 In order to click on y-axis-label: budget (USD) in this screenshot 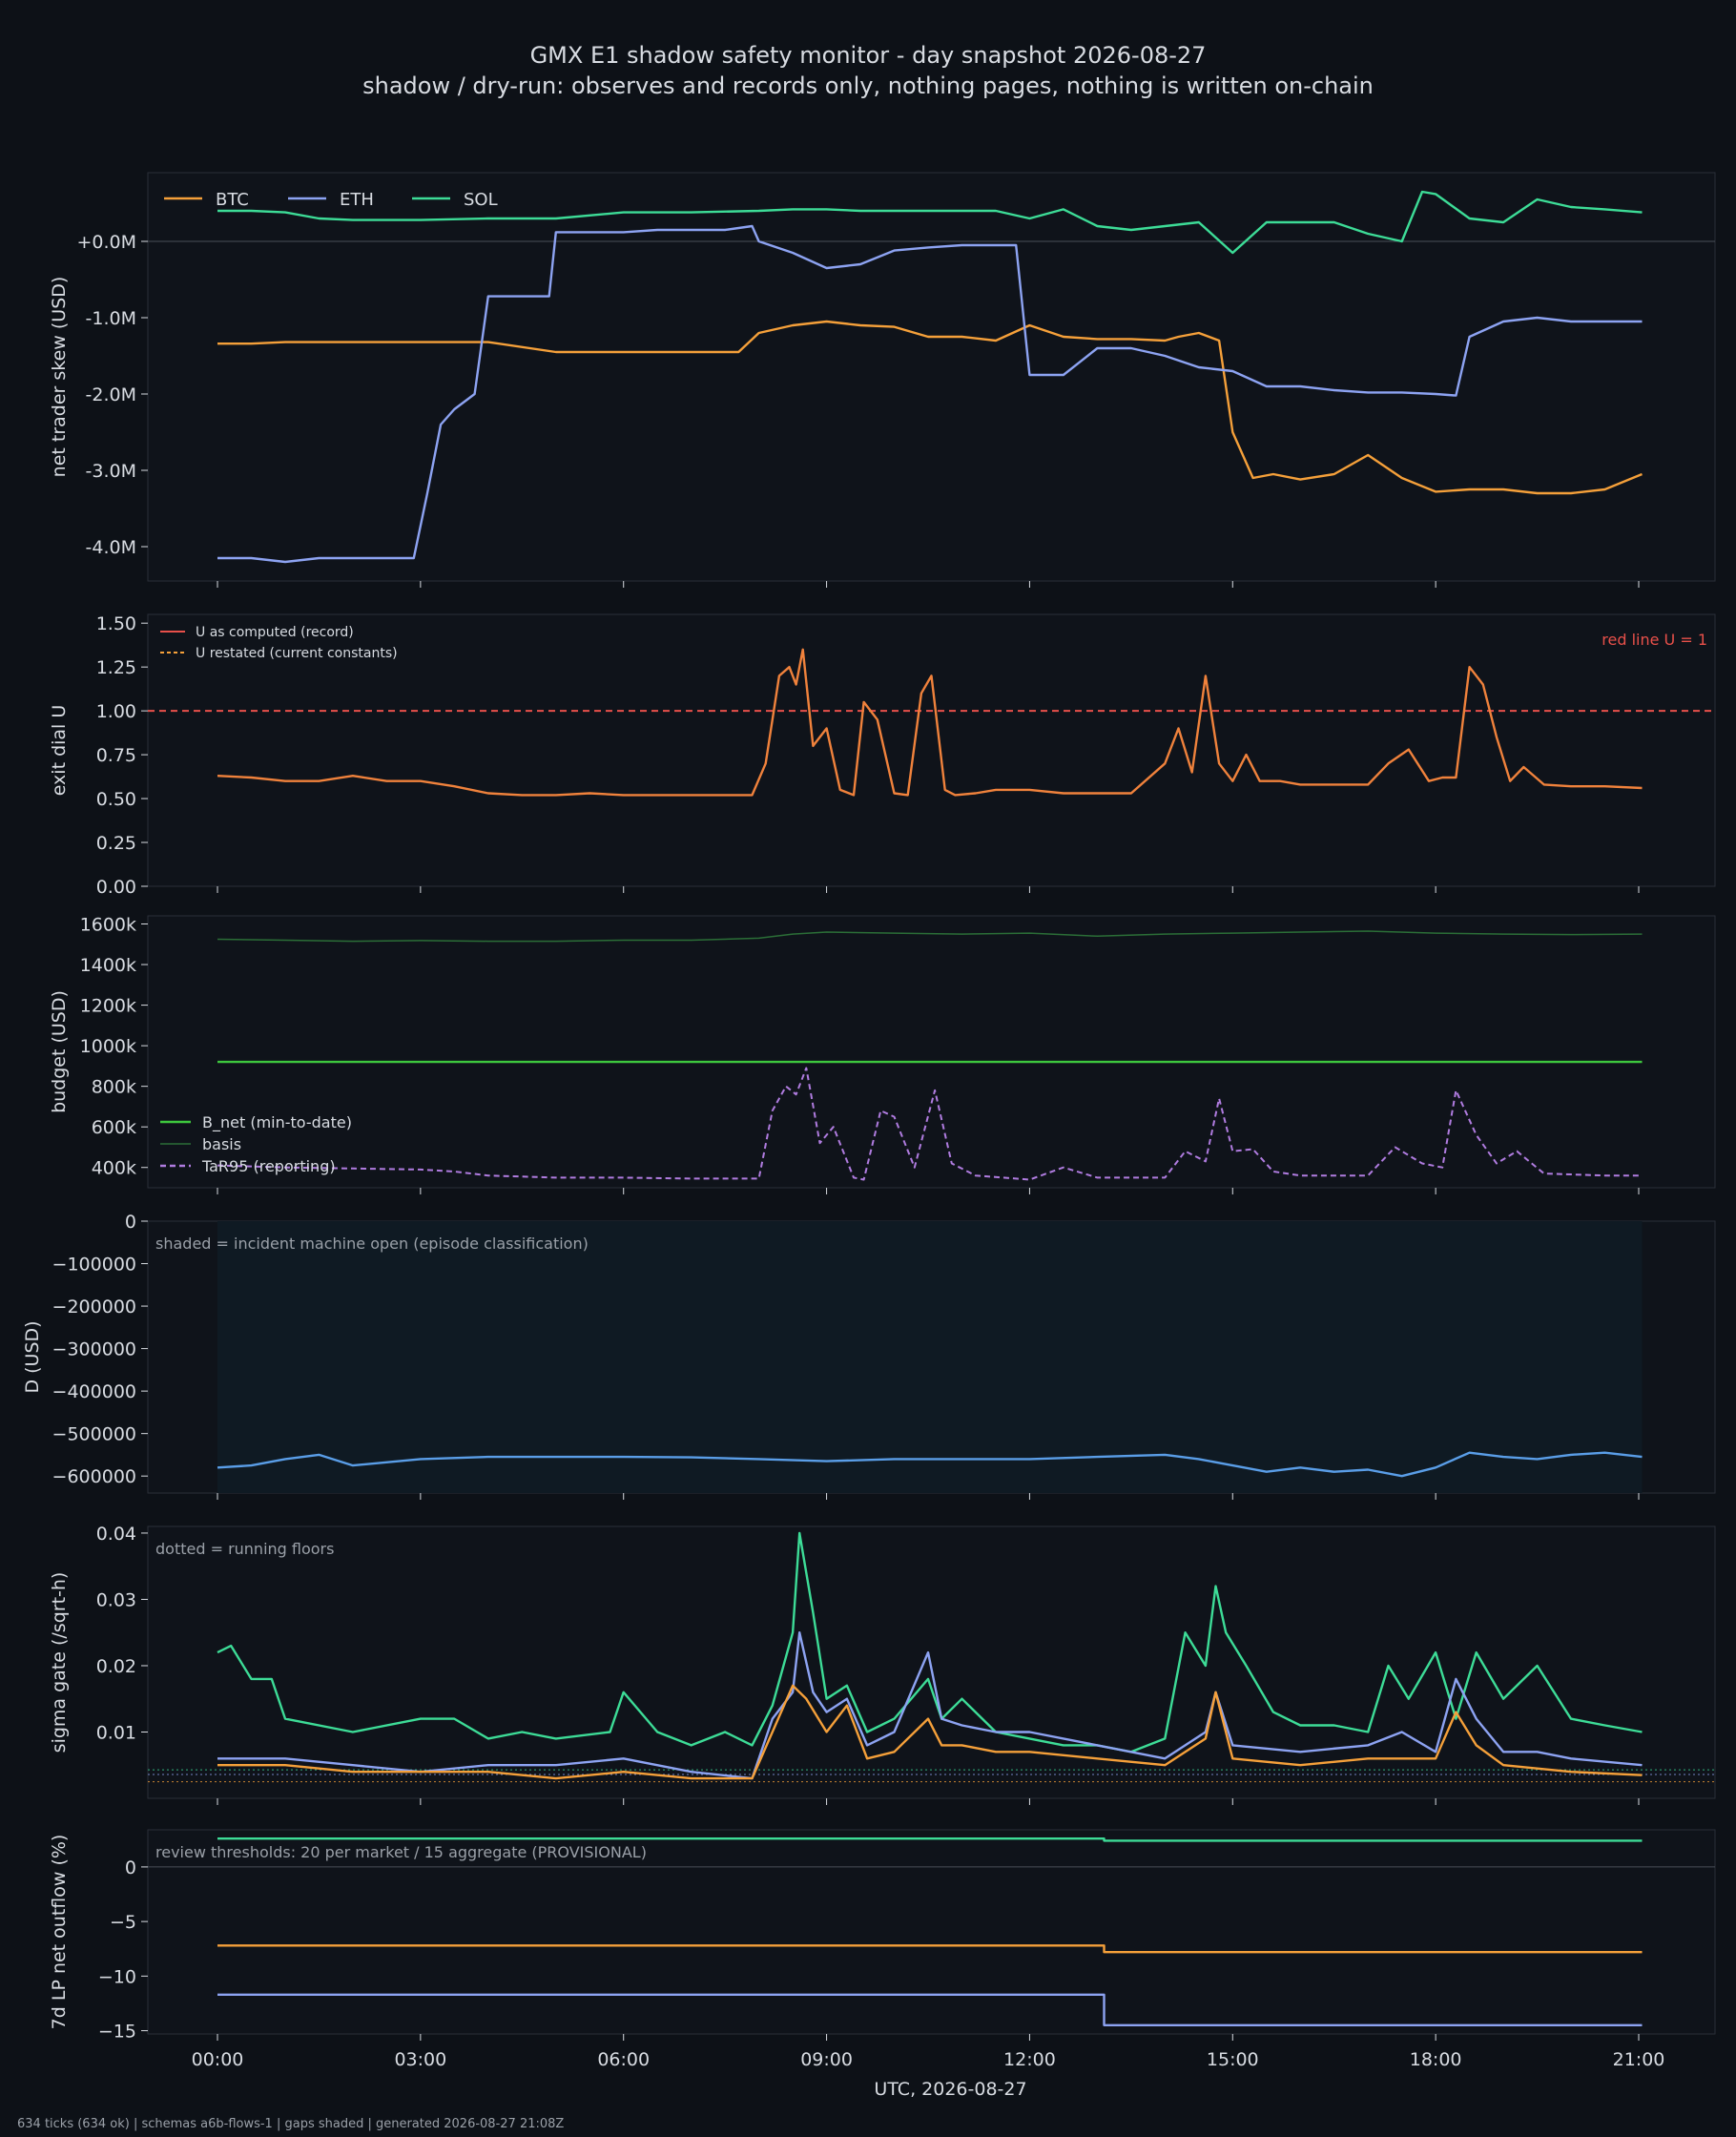, I will do `click(59, 1051)`.